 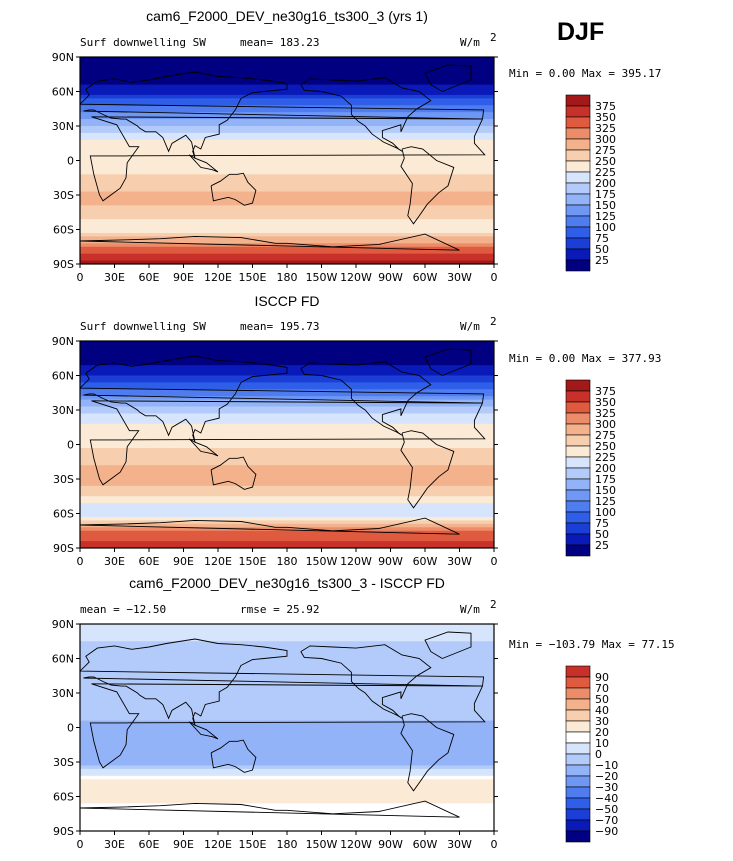 What do you see at coordinates (605, 468) in the screenshot?
I see `legend-label: 200` at bounding box center [605, 468].